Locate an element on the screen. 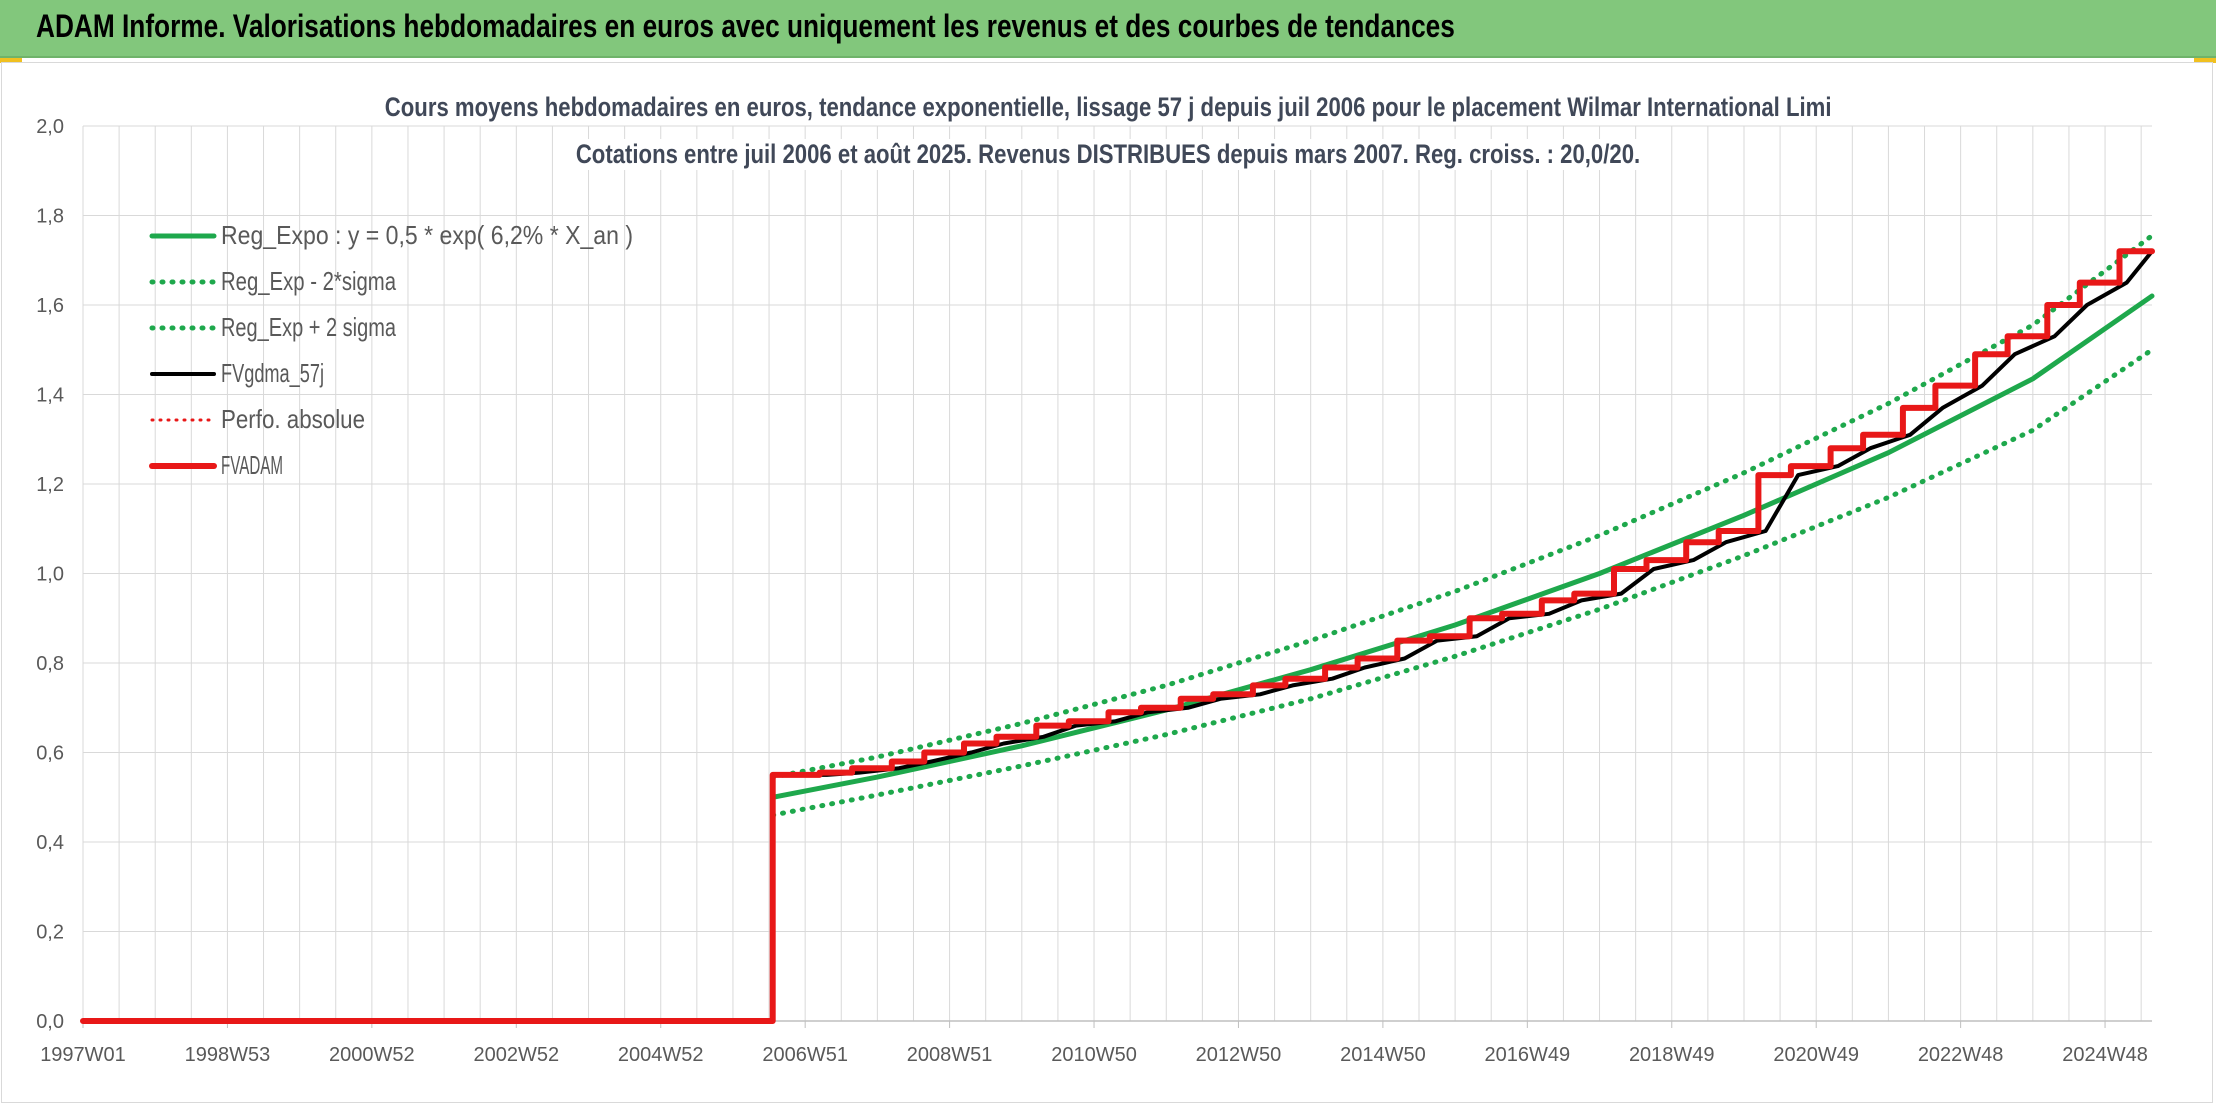  x-tick-label: 2024W48 is located at coordinates (2105, 1055).